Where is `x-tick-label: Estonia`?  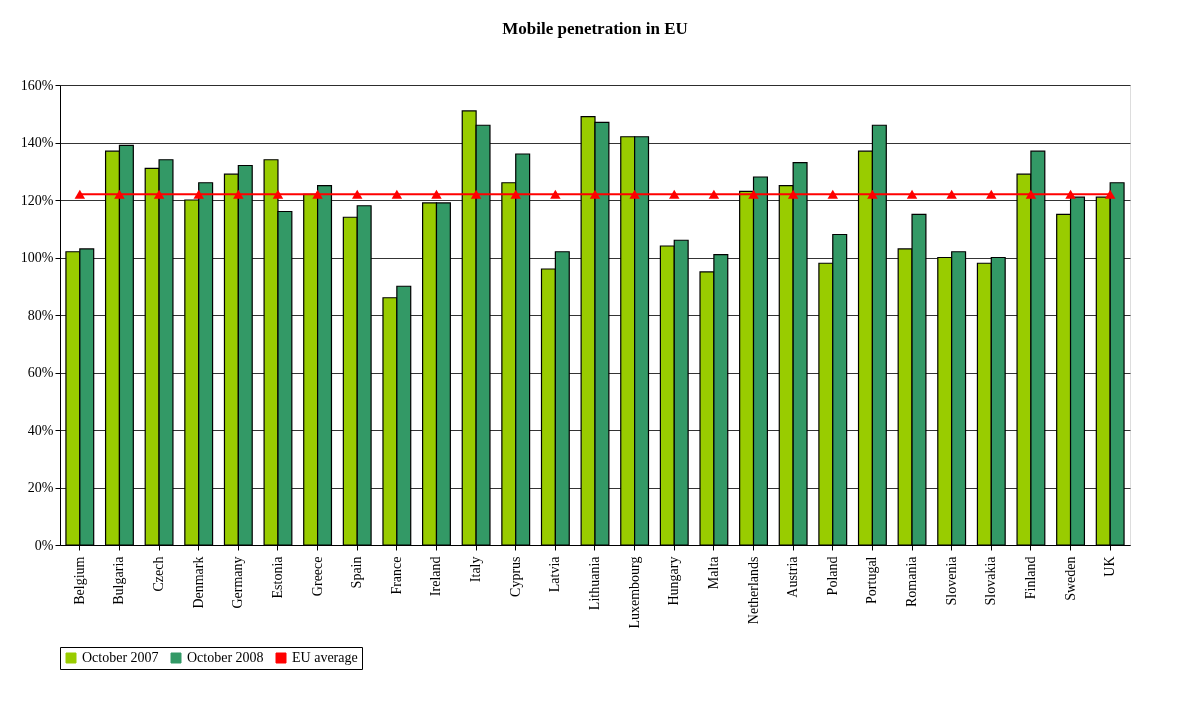
x-tick-label: Estonia is located at coordinates (277, 577).